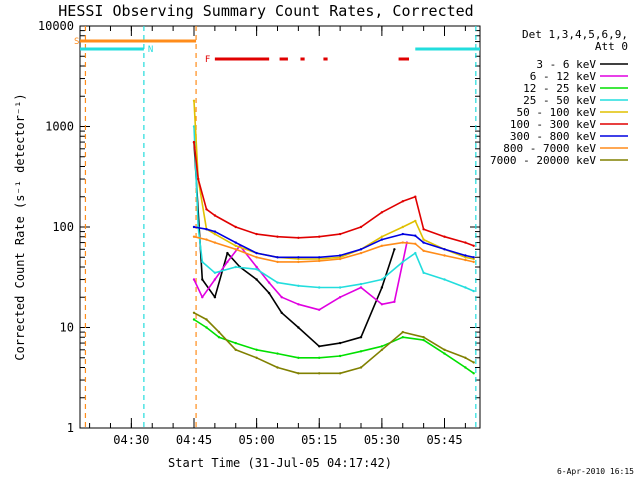 This screenshot has height=480, width=640. What do you see at coordinates (59, 127) in the screenshot?
I see `y-tick-label: 1000` at bounding box center [59, 127].